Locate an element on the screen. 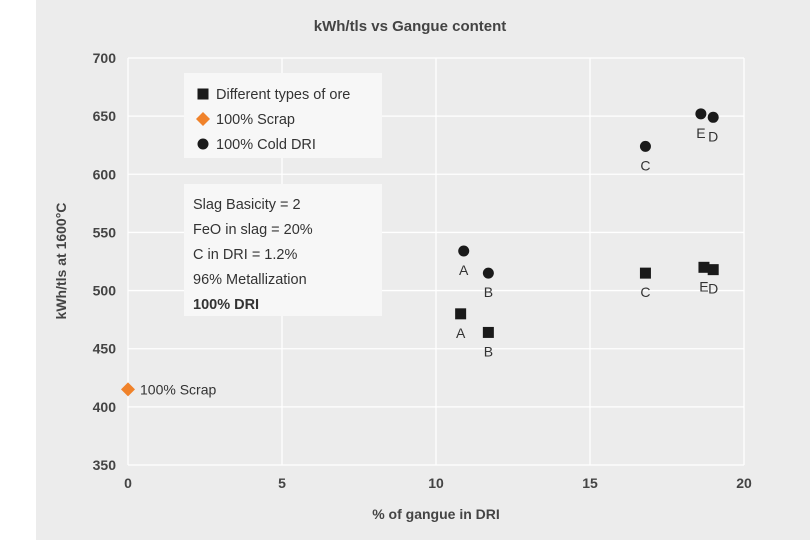 The width and height of the screenshot is (810, 540). annotation-line: FeO in slag = 20% is located at coordinates (253, 230).